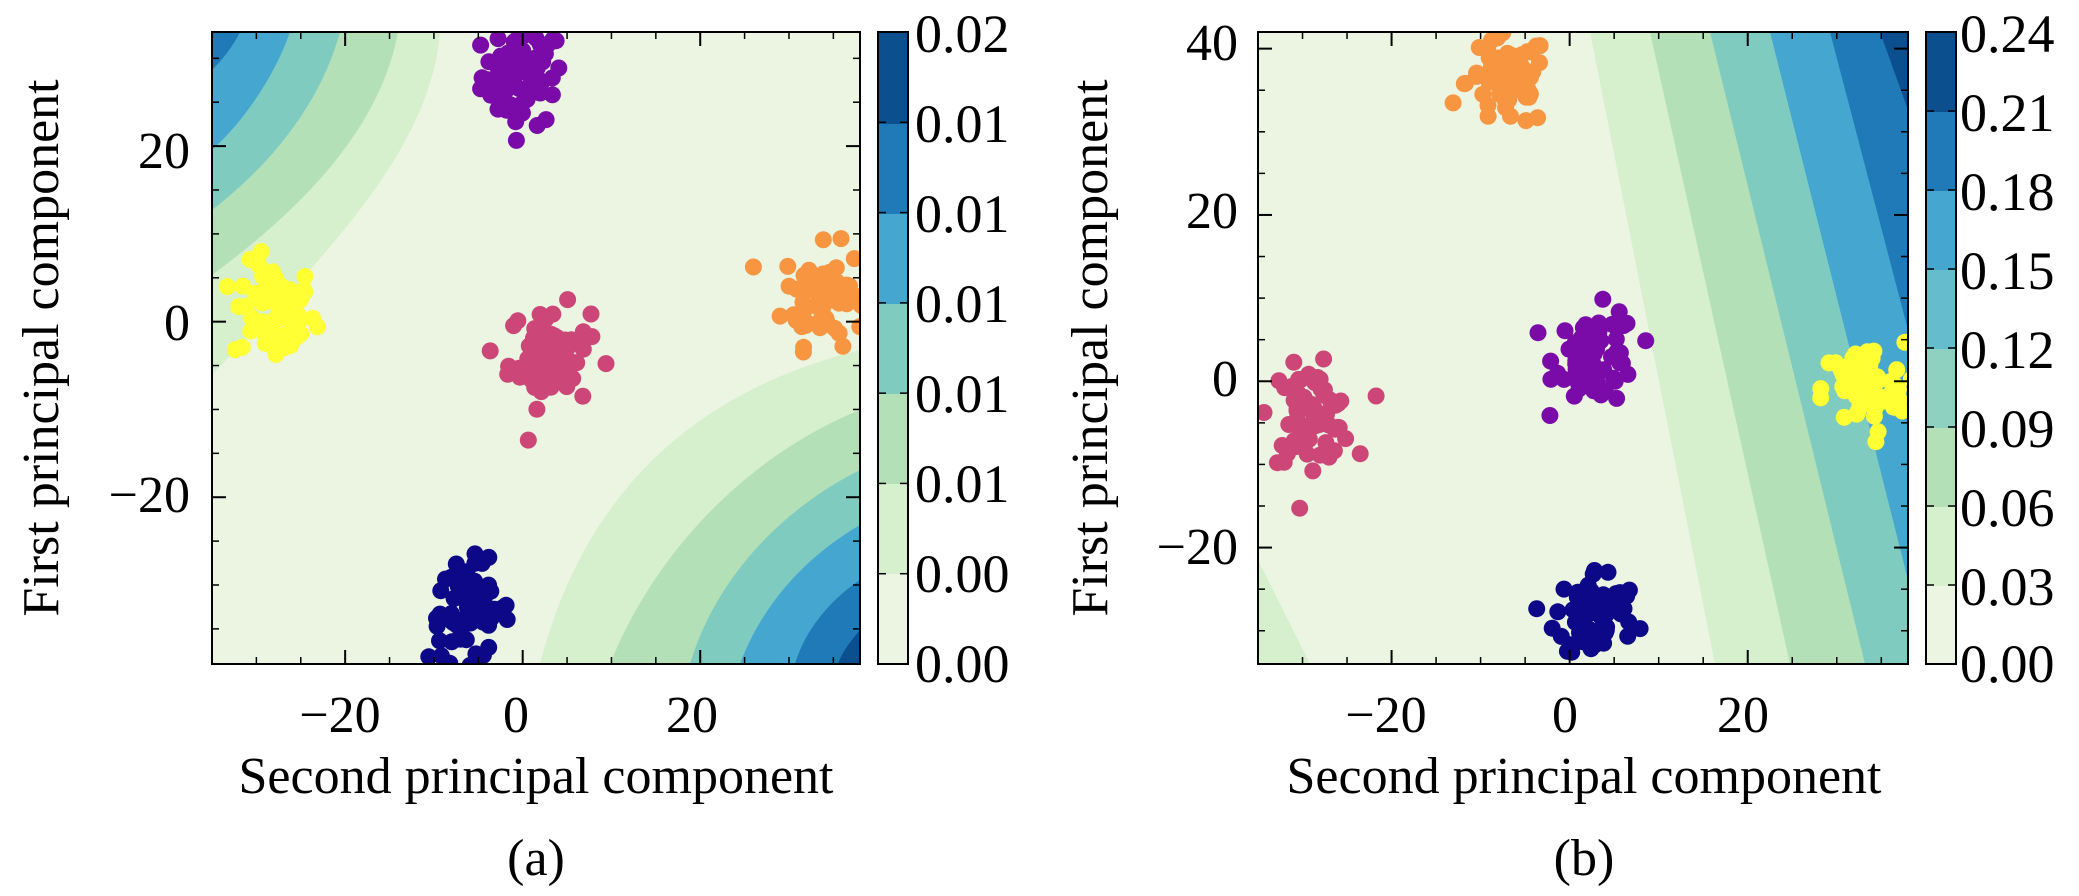 The image size is (2079, 896). Describe the element at coordinates (339, 715) in the screenshot. I see `panel-a-xtick-label: −20` at that location.